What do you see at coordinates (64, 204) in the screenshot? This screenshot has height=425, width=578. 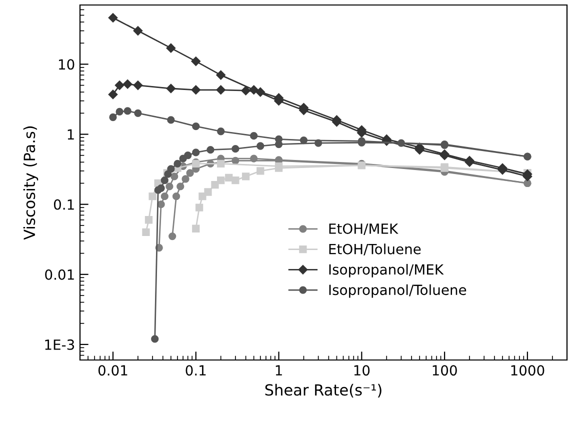 I see `y-tick-label: 0.1` at bounding box center [64, 204].